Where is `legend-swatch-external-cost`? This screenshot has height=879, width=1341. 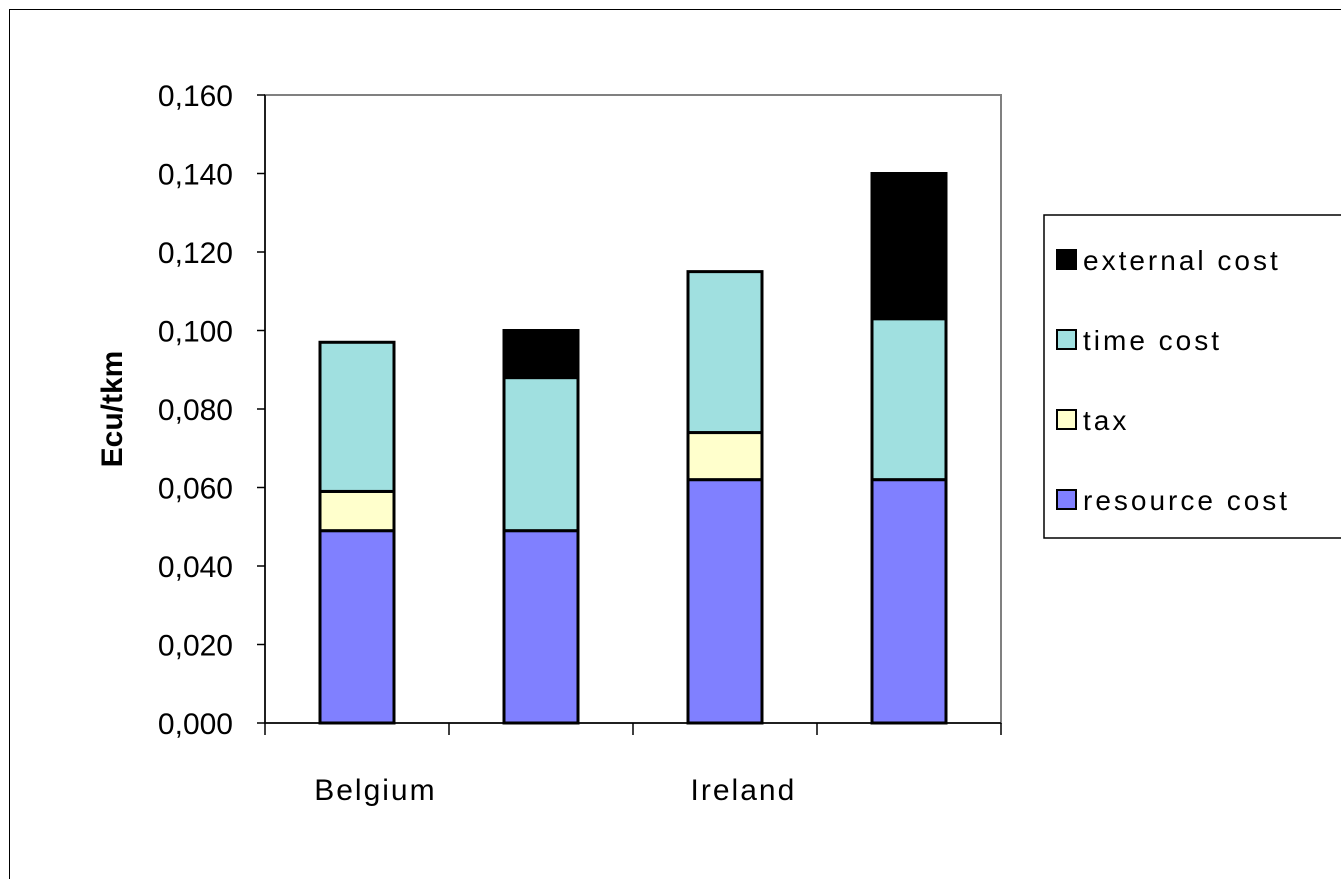
legend-swatch-external-cost is located at coordinates (1066, 259).